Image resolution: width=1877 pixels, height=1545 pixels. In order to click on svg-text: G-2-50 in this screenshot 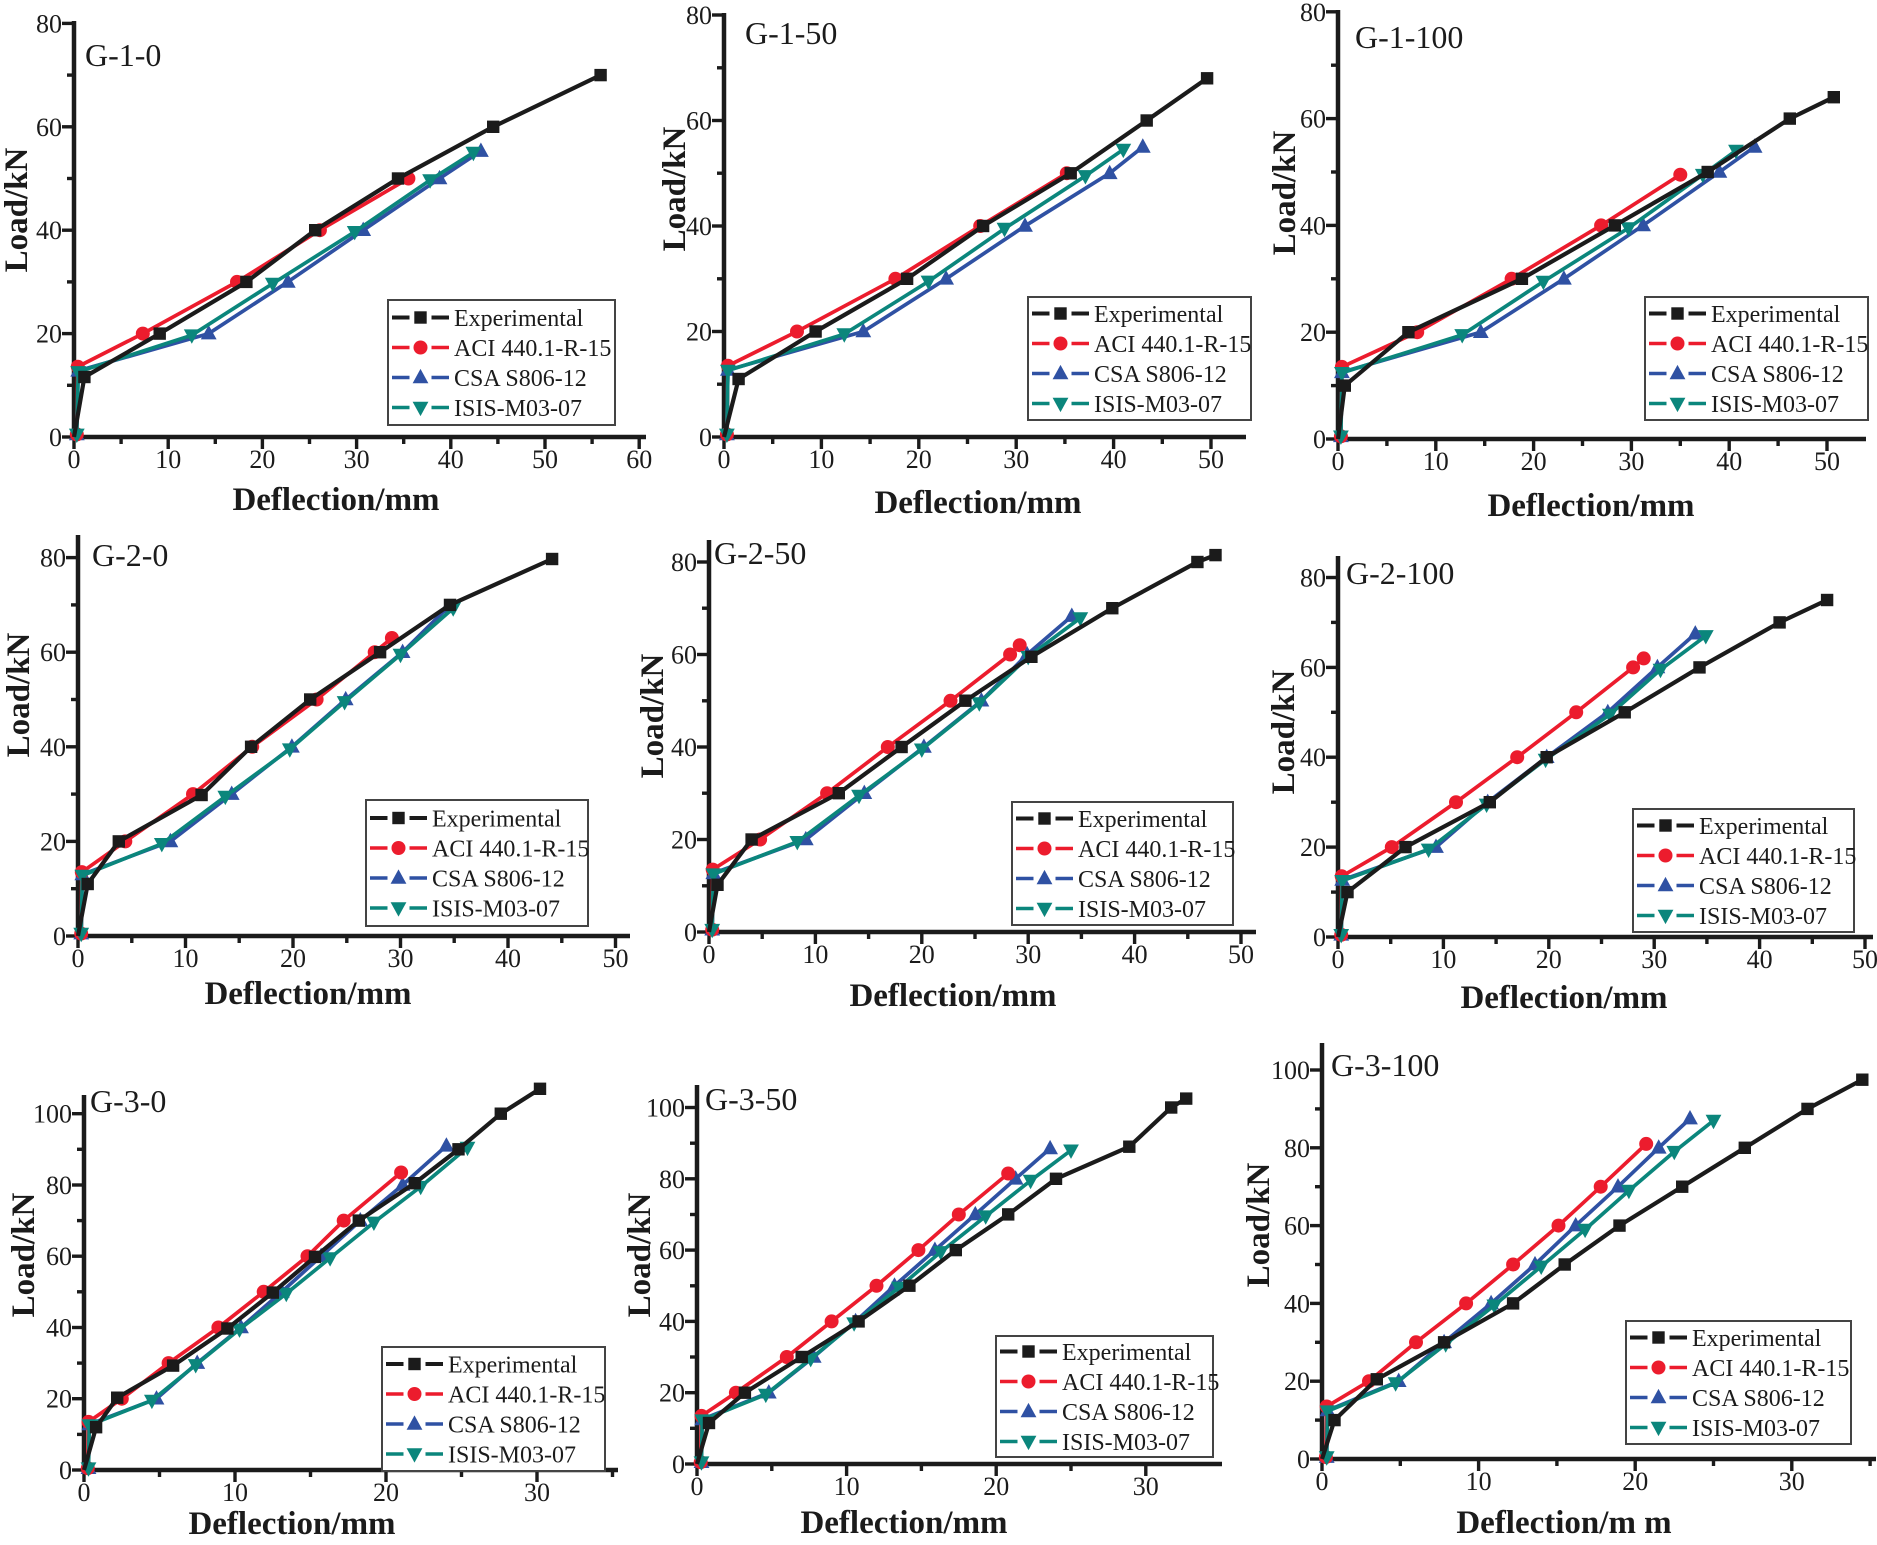, I will do `click(760, 553)`.